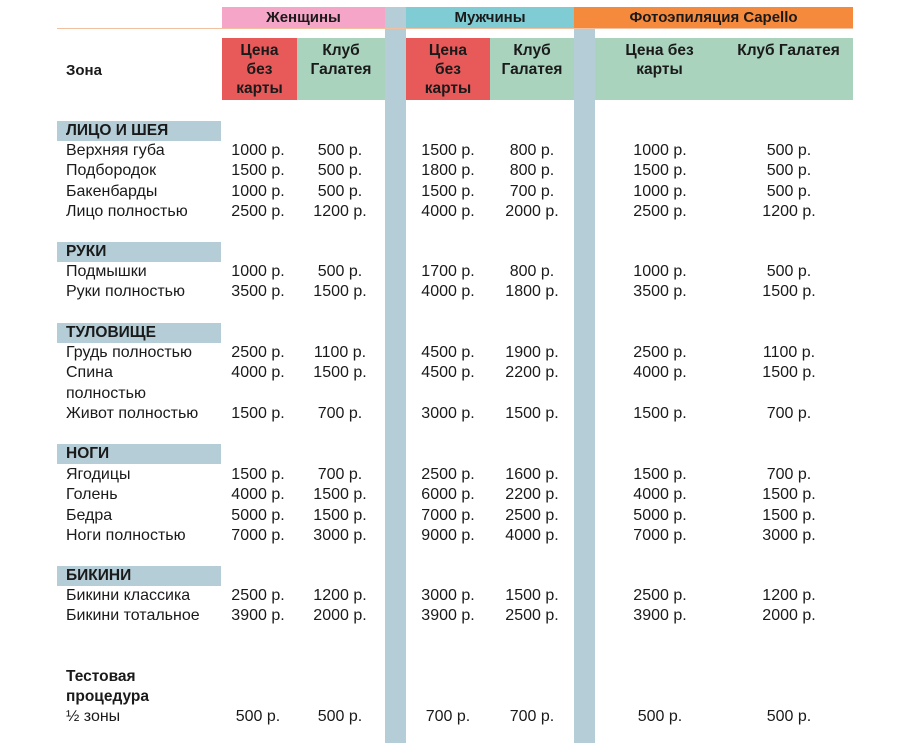  Describe the element at coordinates (303, 17) in the screenshot. I see `group-header-women: Женщины` at that location.